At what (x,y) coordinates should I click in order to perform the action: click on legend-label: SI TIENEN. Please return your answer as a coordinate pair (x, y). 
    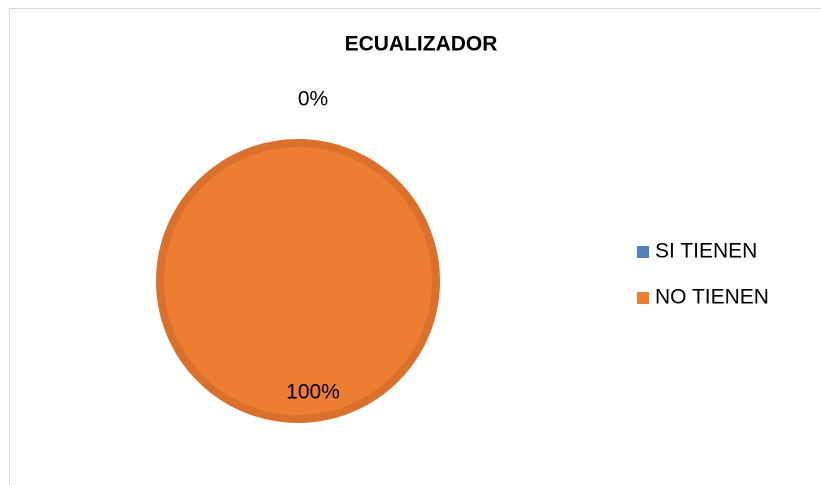
    Looking at the image, I should click on (706, 251).